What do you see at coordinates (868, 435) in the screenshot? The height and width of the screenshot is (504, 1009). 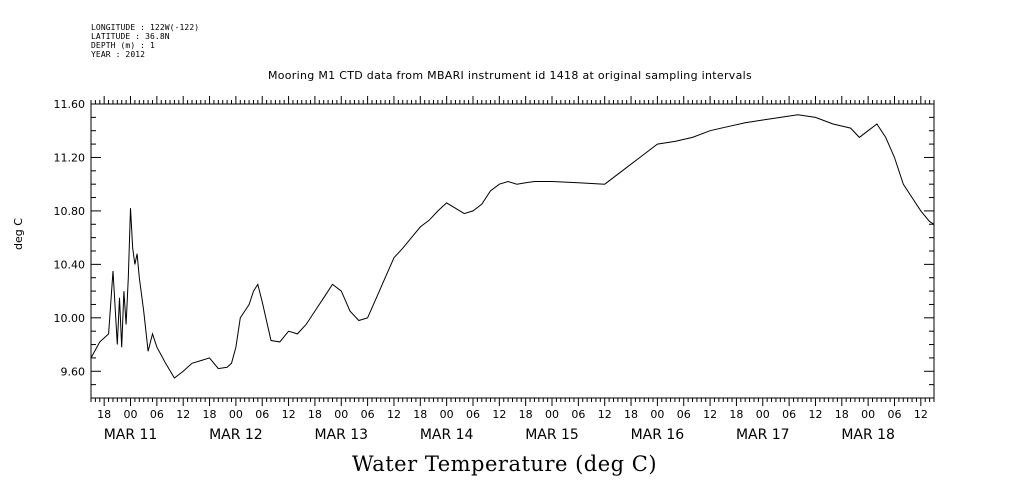 I see `x-day-label: MAR 18` at bounding box center [868, 435].